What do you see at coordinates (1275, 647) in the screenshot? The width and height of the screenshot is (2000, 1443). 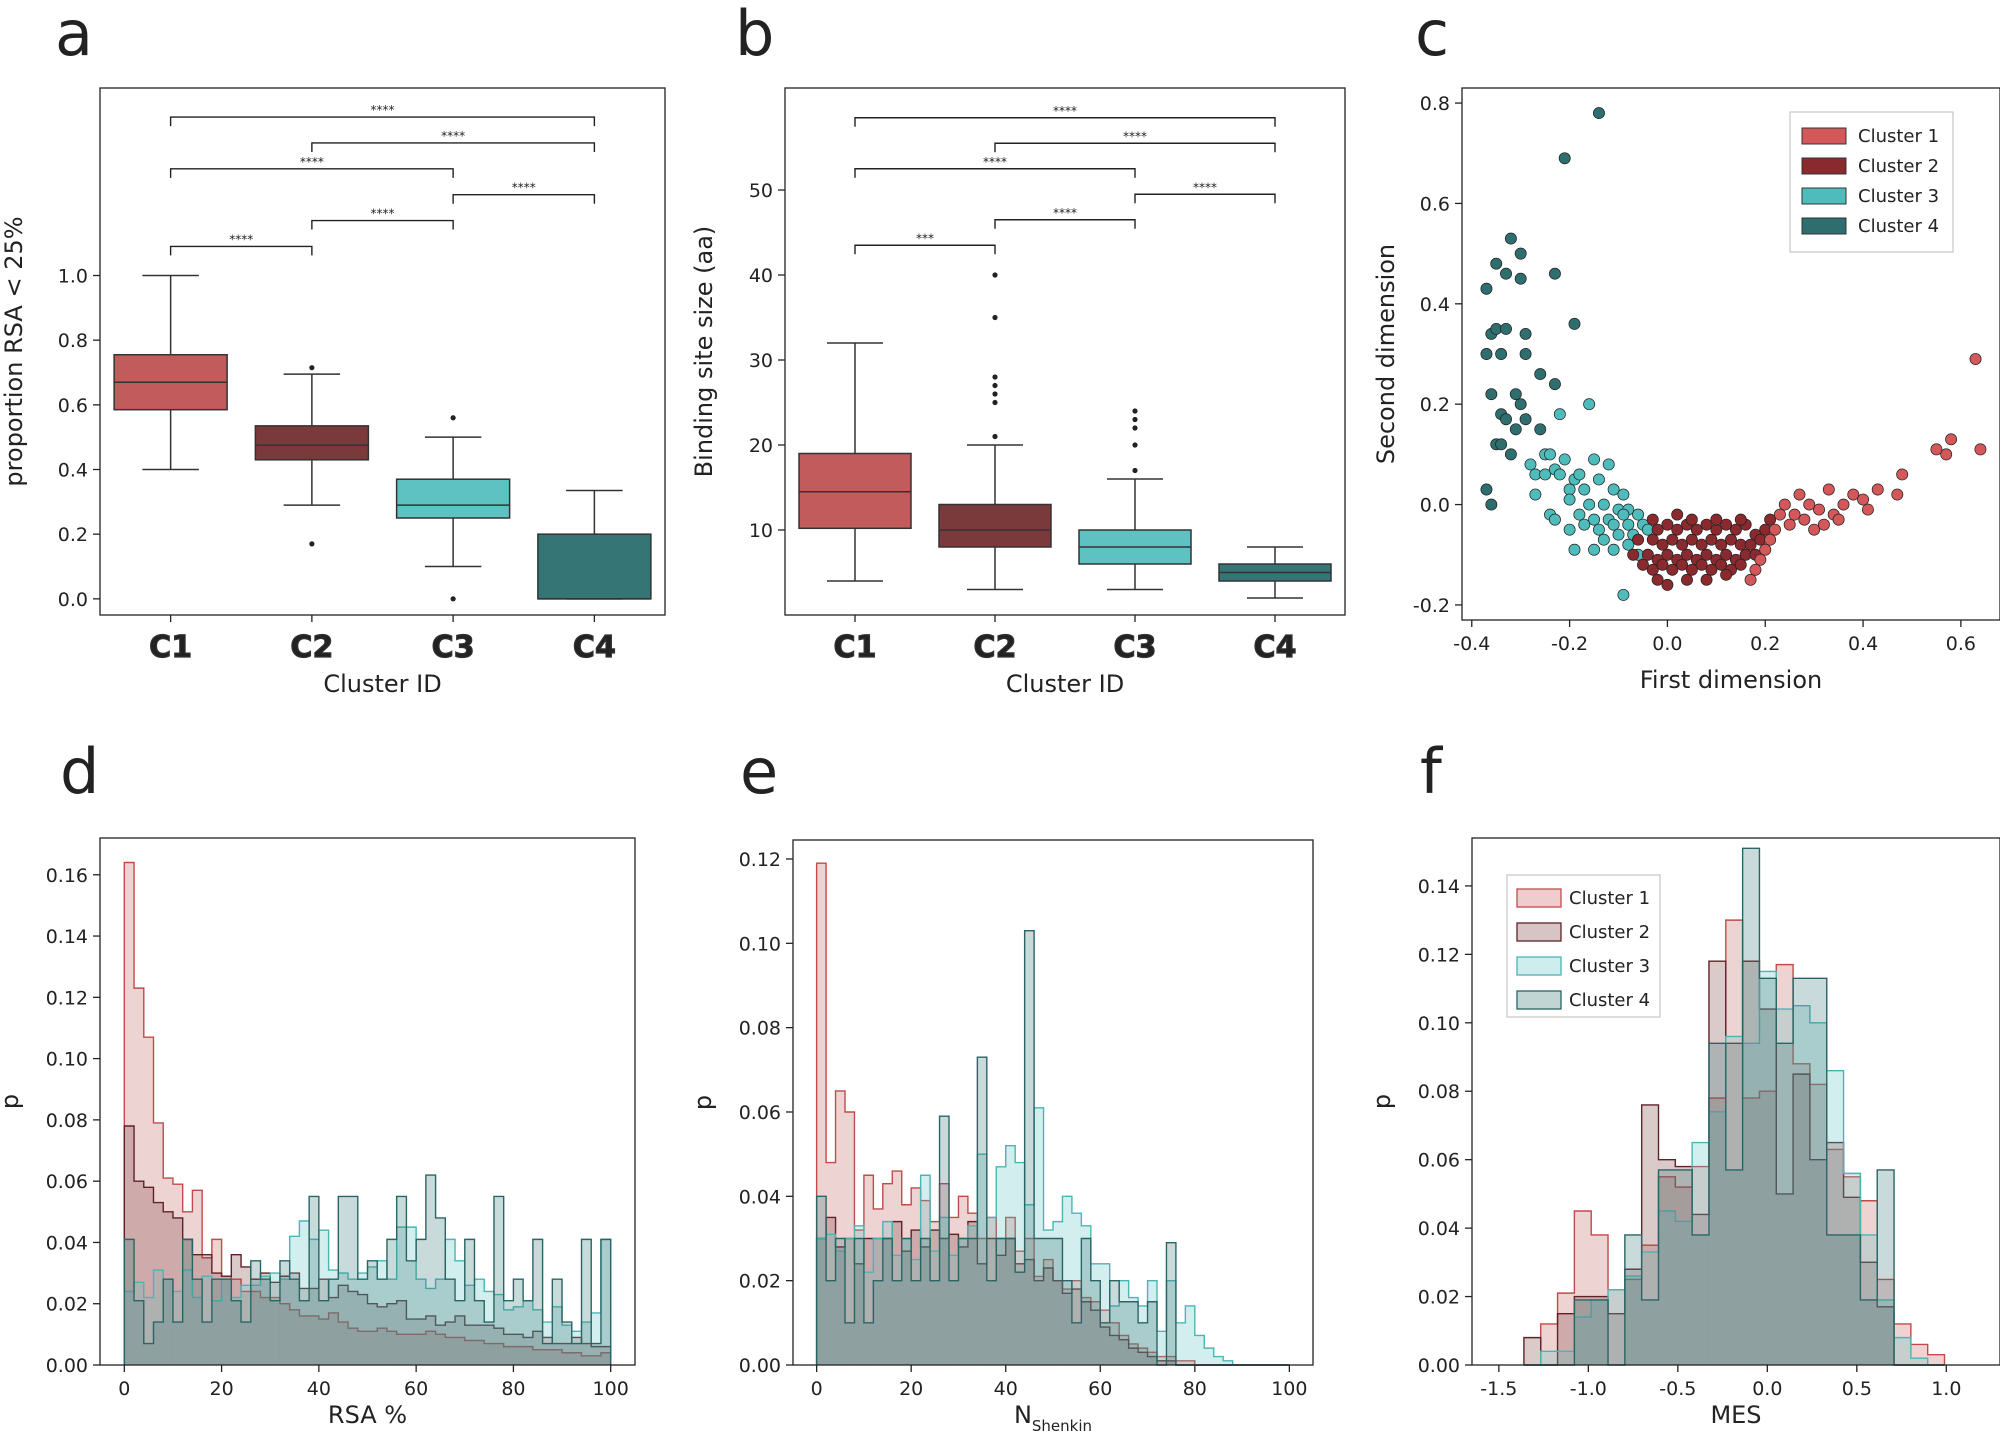 I see `category-label-C4: C4` at bounding box center [1275, 647].